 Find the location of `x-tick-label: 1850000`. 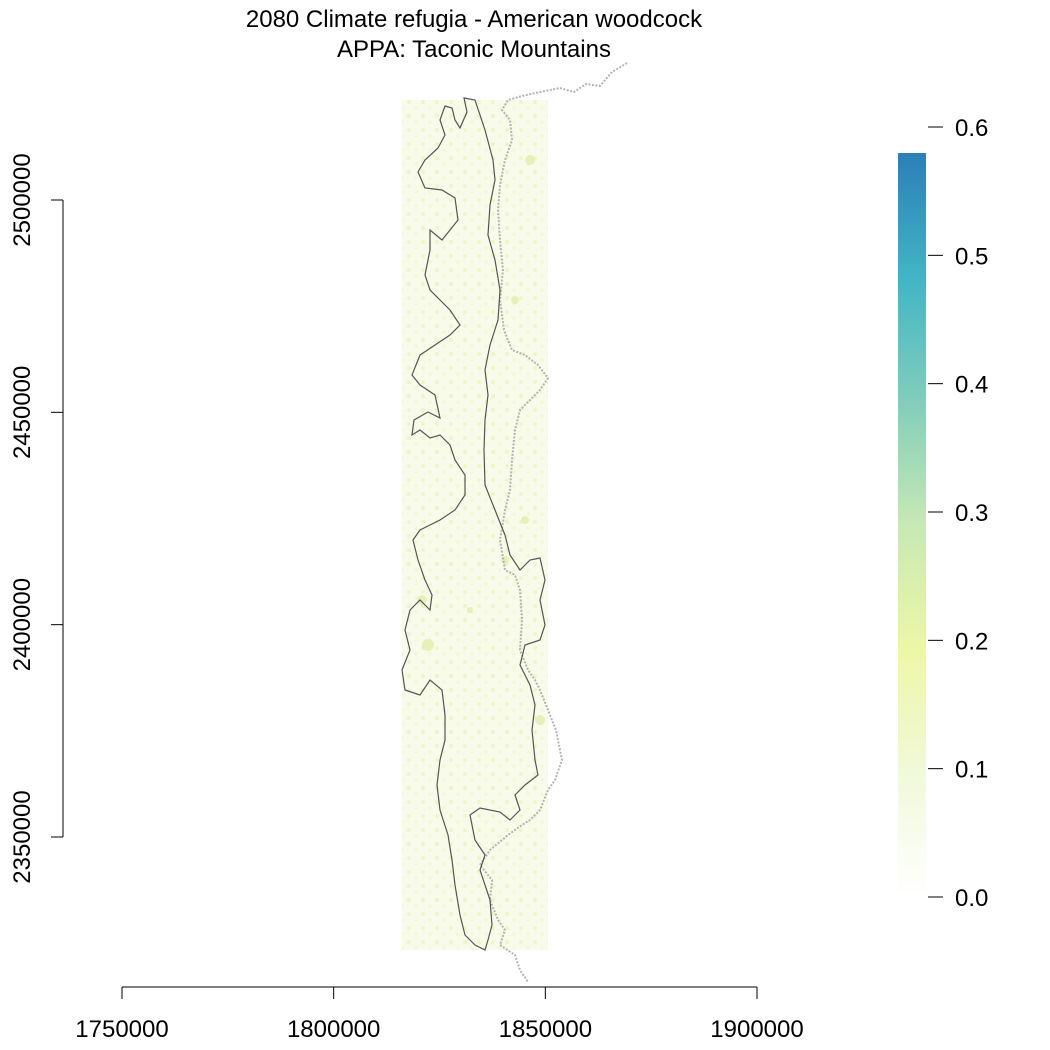

x-tick-label: 1850000 is located at coordinates (545, 1029).